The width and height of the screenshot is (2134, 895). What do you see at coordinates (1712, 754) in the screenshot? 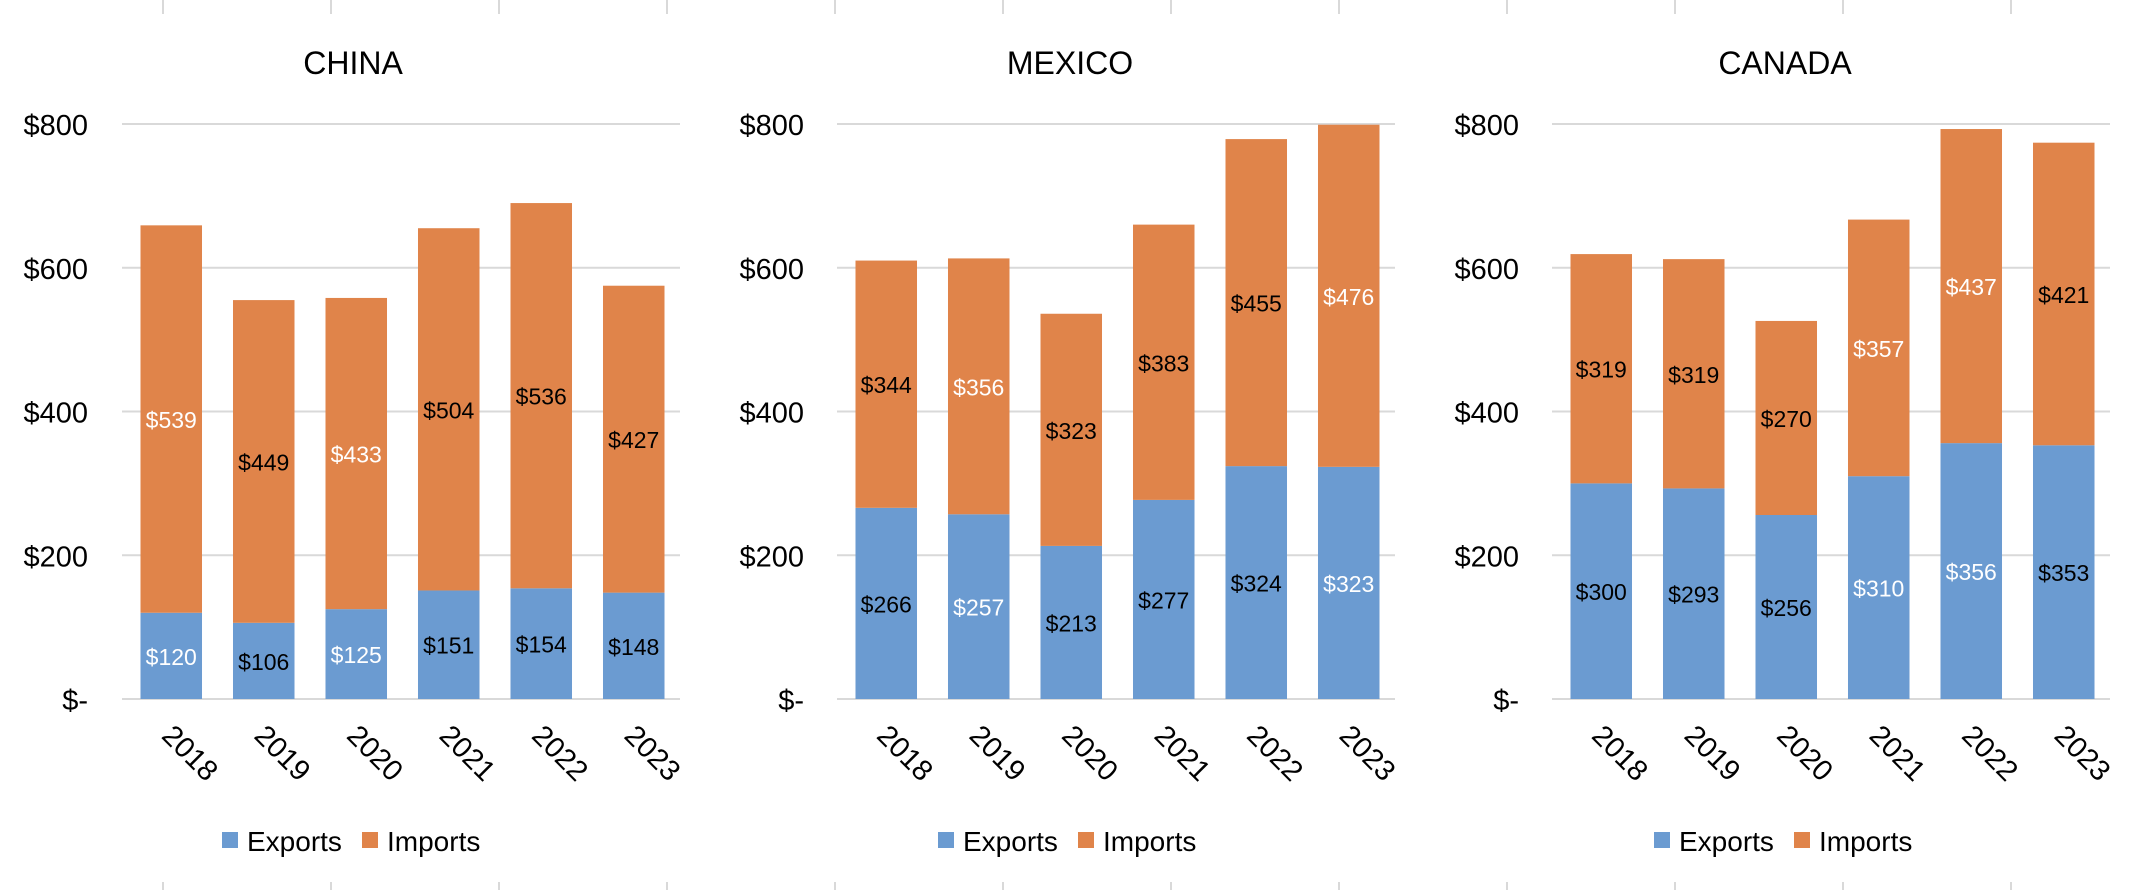
I see `x-tick-label: 2019` at bounding box center [1712, 754].